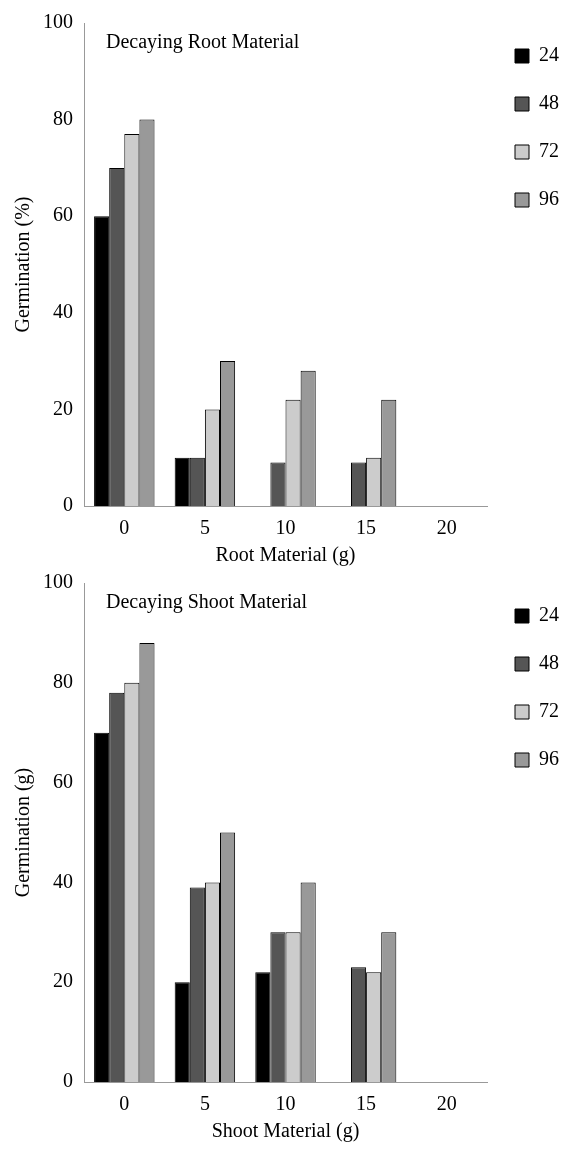 The width and height of the screenshot is (581, 1152). I want to click on x-axis-title: Shoot Material (g), so click(285, 1131).